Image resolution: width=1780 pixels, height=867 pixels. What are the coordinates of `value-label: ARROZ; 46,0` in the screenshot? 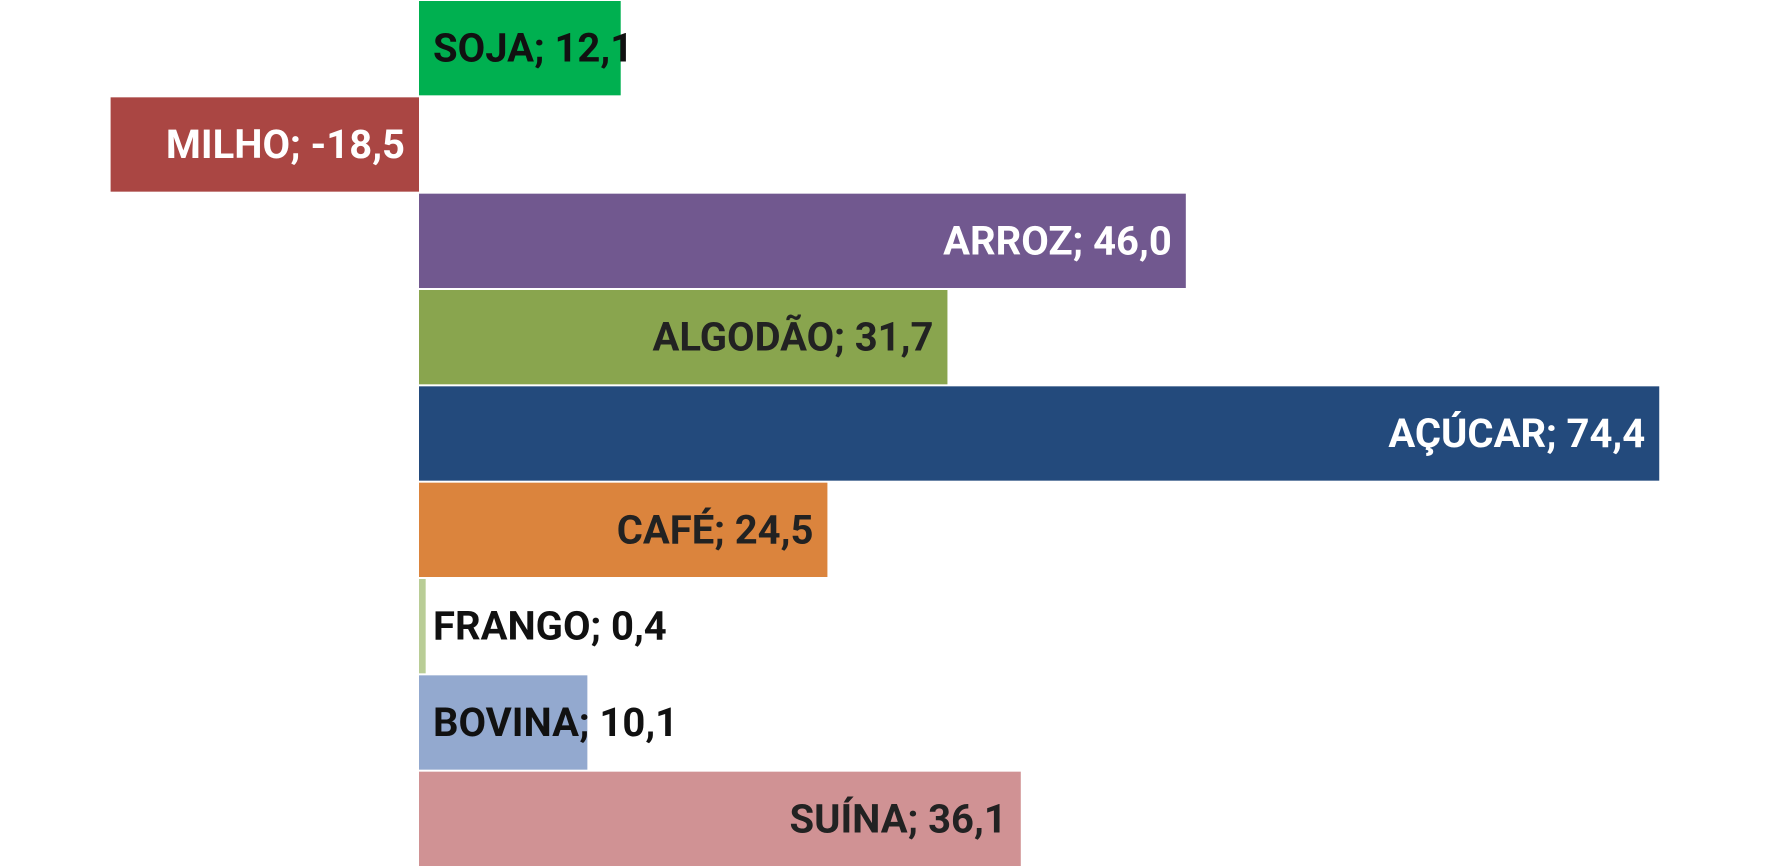 It's located at (1057, 240).